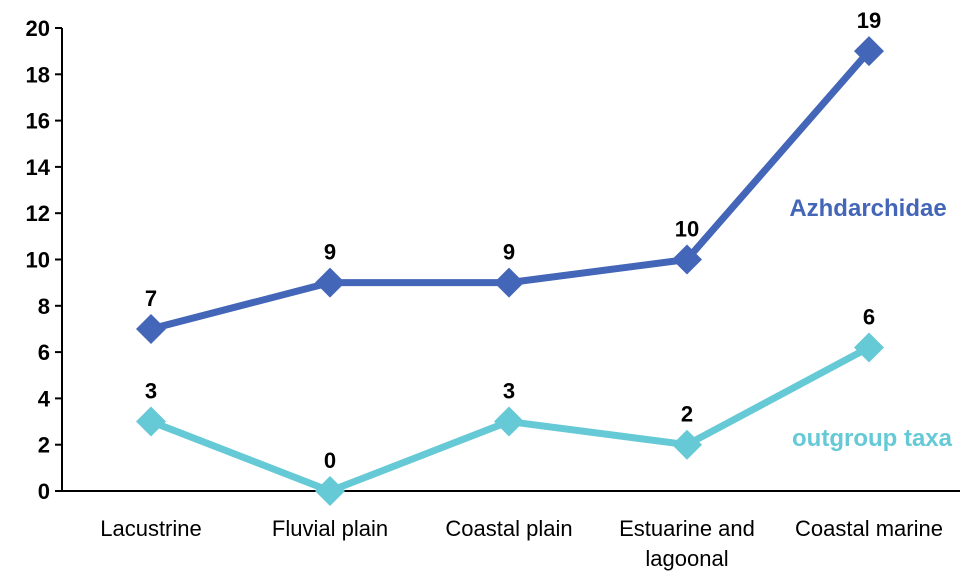 The width and height of the screenshot is (976, 576). Describe the element at coordinates (686, 558) in the screenshot. I see `x-category-label: lagoonal` at that location.